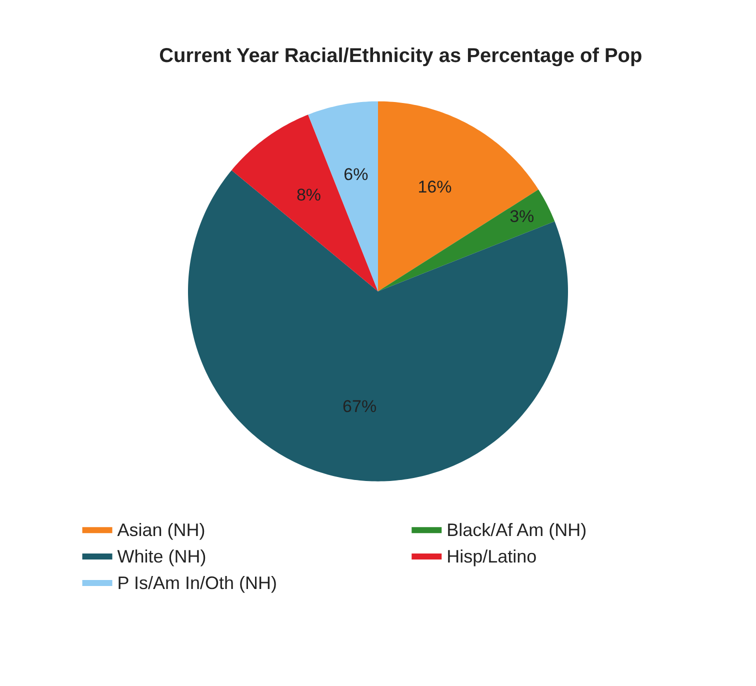 The width and height of the screenshot is (756, 686). What do you see at coordinates (161, 556) in the screenshot?
I see `legend-label: White (NH)` at bounding box center [161, 556].